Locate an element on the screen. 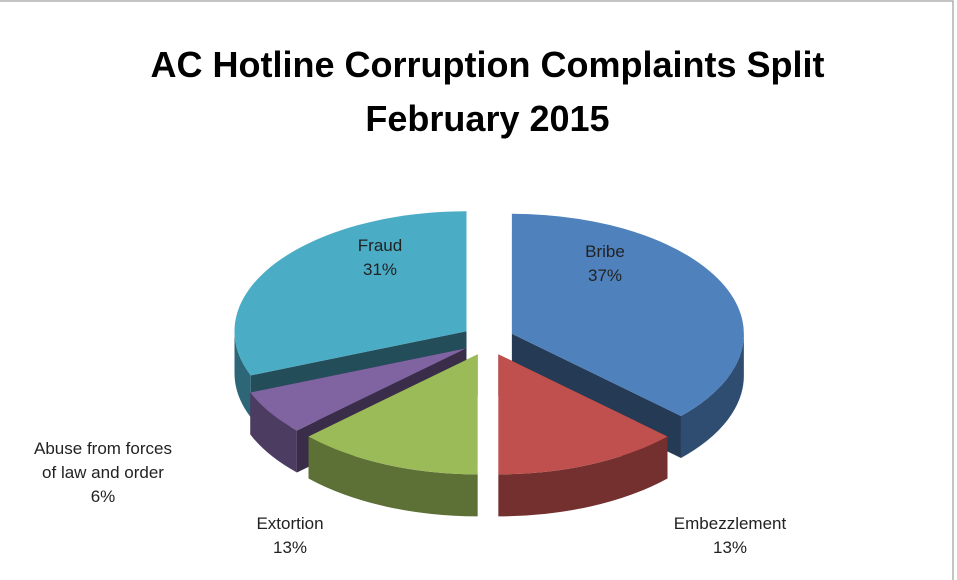  data-label: Embezzlement 13% is located at coordinates (730, 536).